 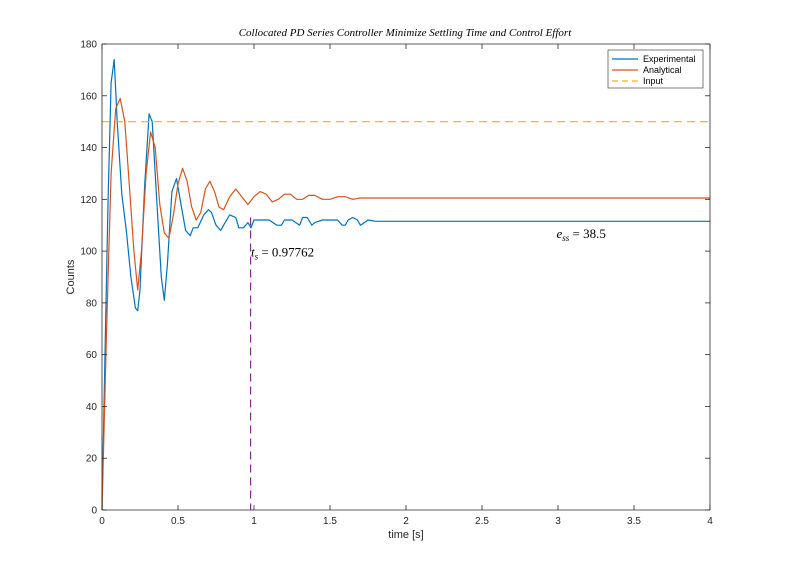 I want to click on y-tick-label: 160, so click(x=88, y=96).